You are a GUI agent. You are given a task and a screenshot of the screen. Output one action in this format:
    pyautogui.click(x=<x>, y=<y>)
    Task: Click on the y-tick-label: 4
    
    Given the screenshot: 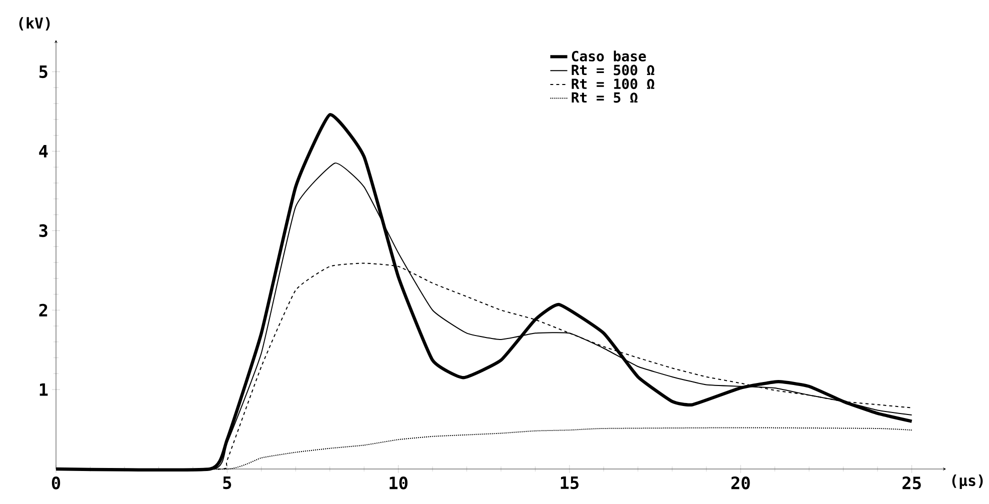 What is the action you would take?
    pyautogui.click(x=43, y=151)
    